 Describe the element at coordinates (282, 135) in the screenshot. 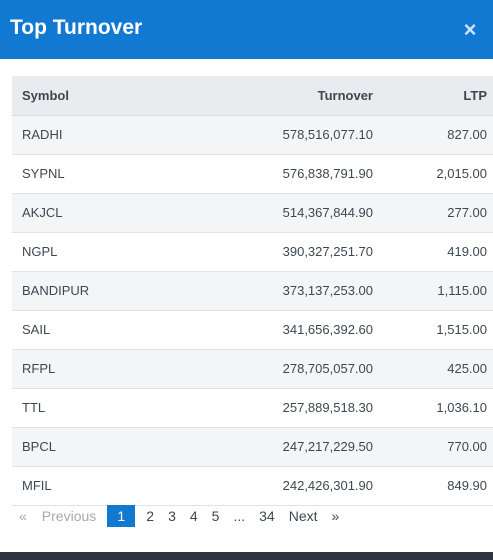

I see `cell-turnover: 578,516,077.10` at that location.